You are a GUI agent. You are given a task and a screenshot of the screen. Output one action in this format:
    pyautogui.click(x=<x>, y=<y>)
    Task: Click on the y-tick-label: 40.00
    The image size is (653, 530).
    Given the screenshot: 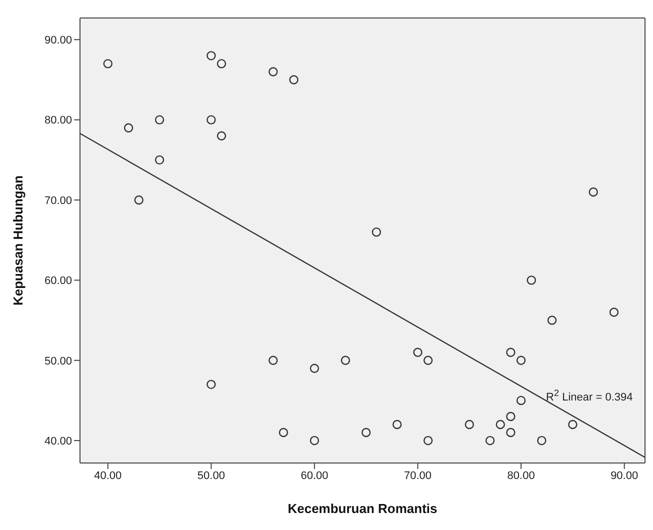 What is the action you would take?
    pyautogui.click(x=58, y=441)
    